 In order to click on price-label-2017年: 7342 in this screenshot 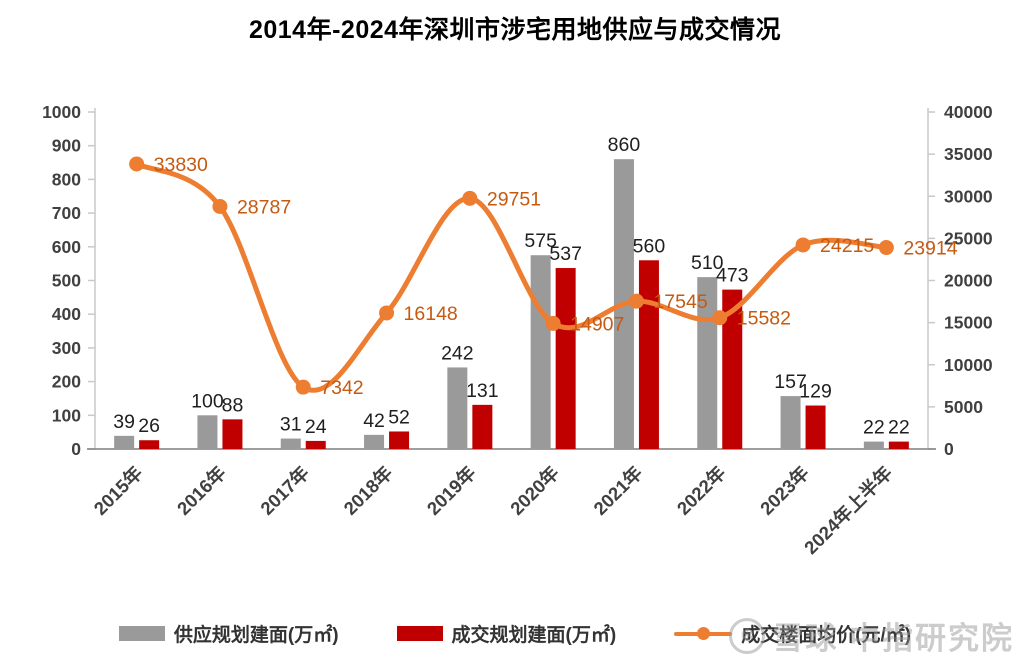, I will do `click(341, 388)`.